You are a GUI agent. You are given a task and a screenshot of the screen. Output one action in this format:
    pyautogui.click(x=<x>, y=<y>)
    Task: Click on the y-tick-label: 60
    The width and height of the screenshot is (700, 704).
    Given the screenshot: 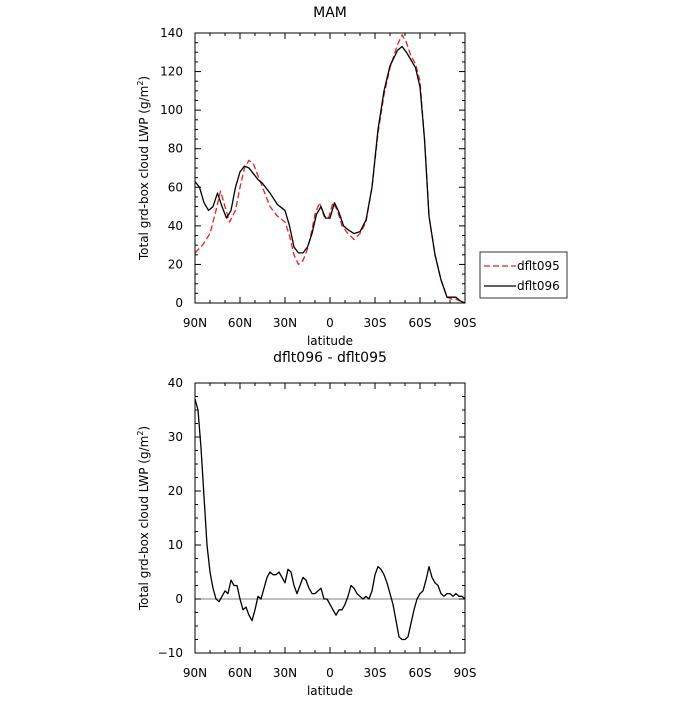 What is the action you would take?
    pyautogui.click(x=175, y=187)
    